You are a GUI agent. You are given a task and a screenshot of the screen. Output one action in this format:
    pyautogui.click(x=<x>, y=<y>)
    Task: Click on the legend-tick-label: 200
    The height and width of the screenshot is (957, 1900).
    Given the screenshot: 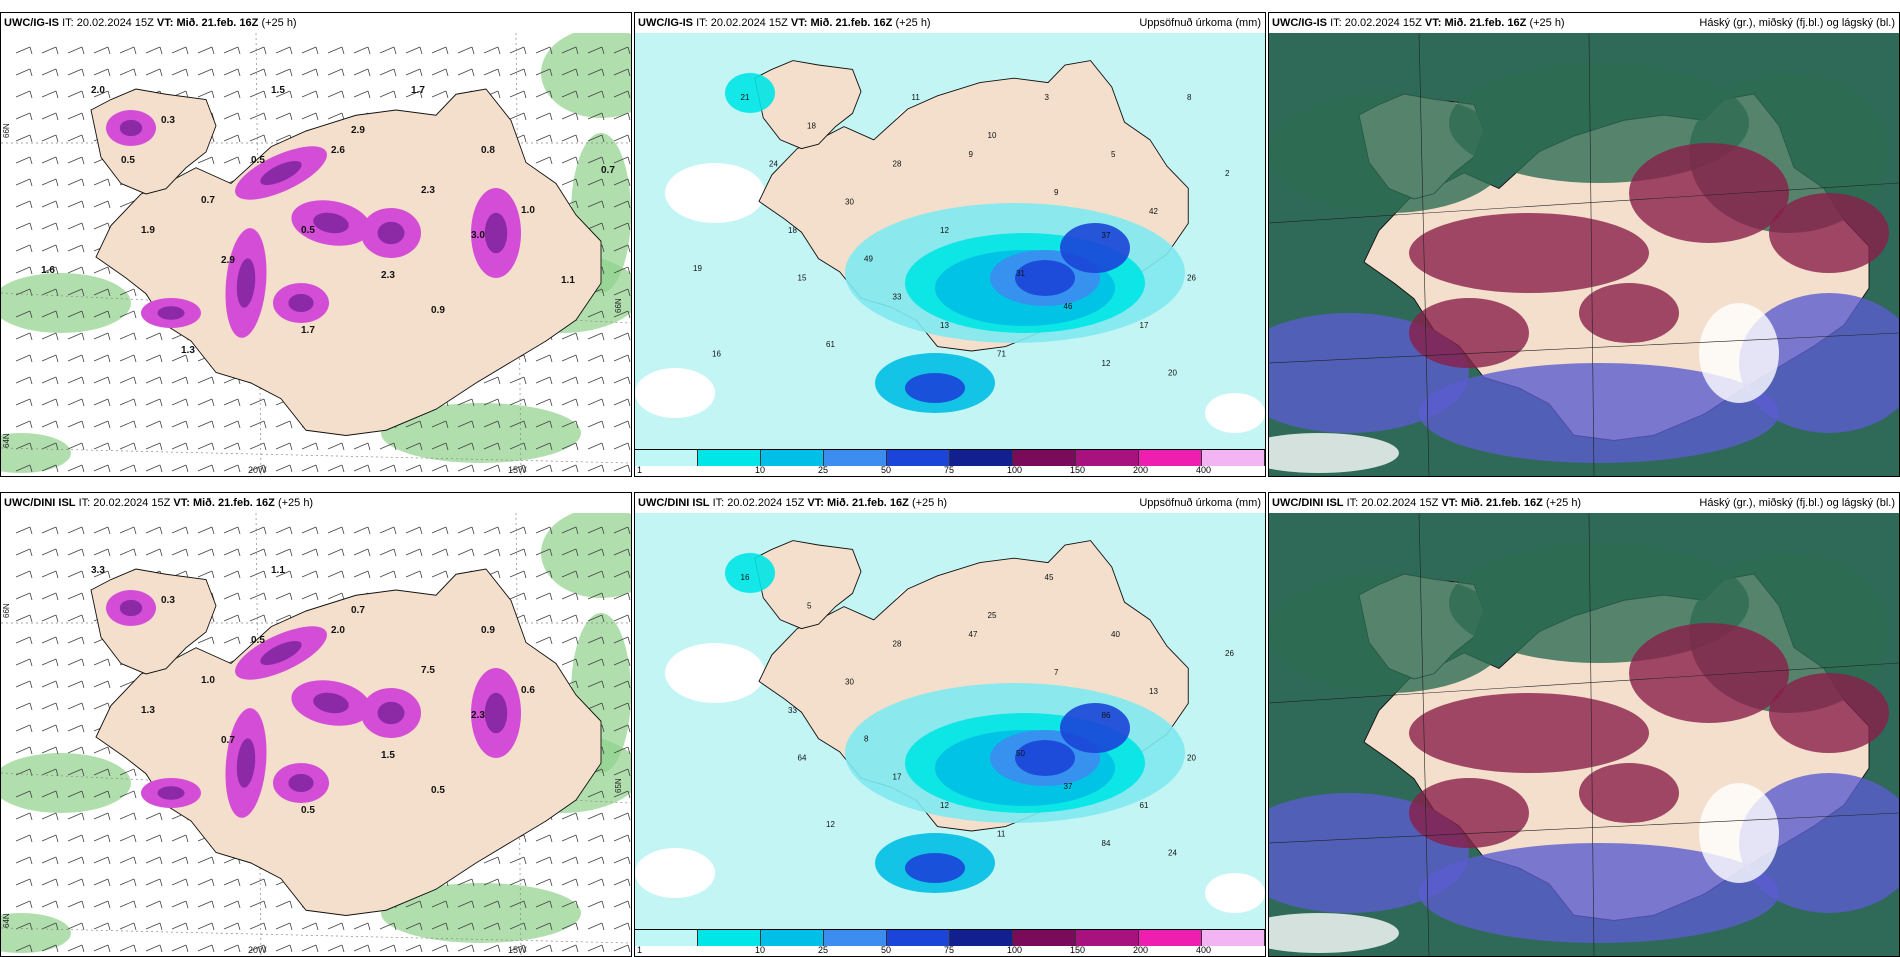 What is the action you would take?
    pyautogui.click(x=1141, y=950)
    